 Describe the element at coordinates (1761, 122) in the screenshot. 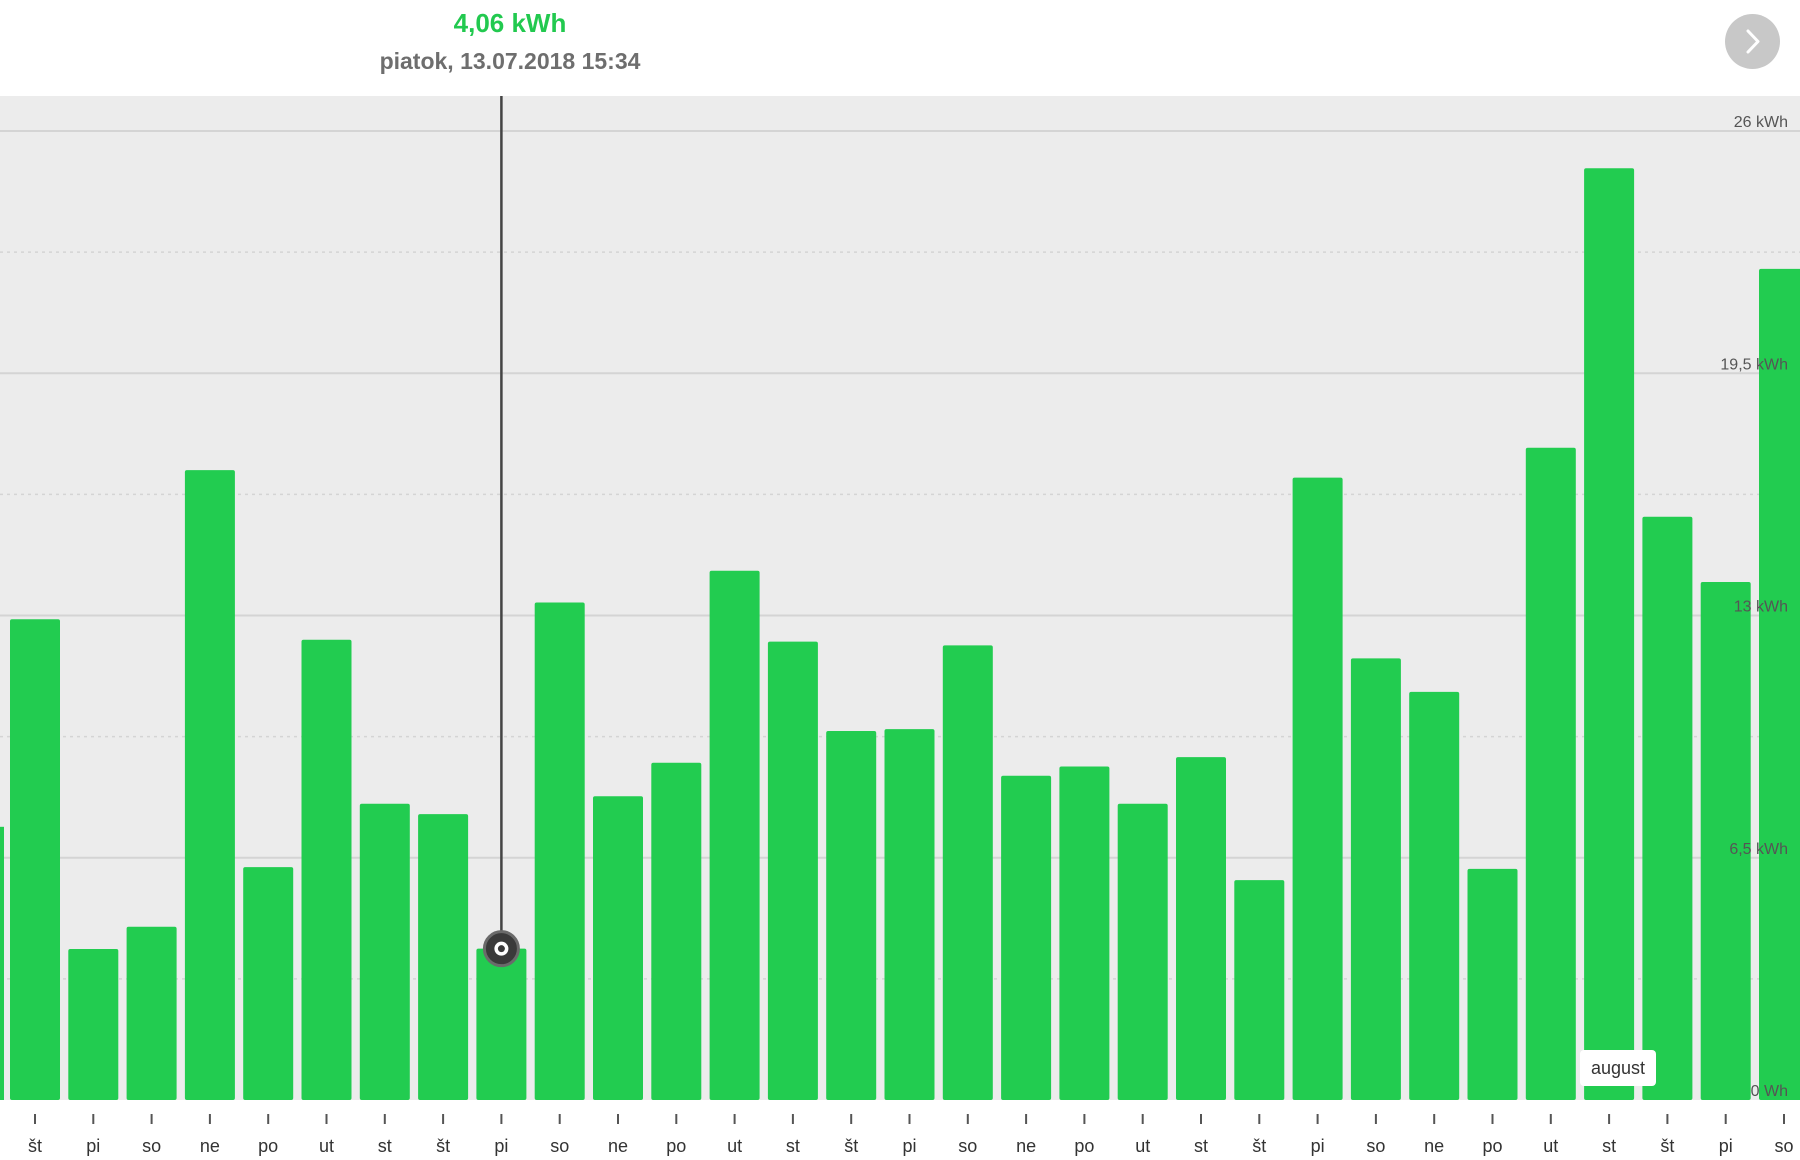

I see `y-tick-label: 26 kWh` at that location.